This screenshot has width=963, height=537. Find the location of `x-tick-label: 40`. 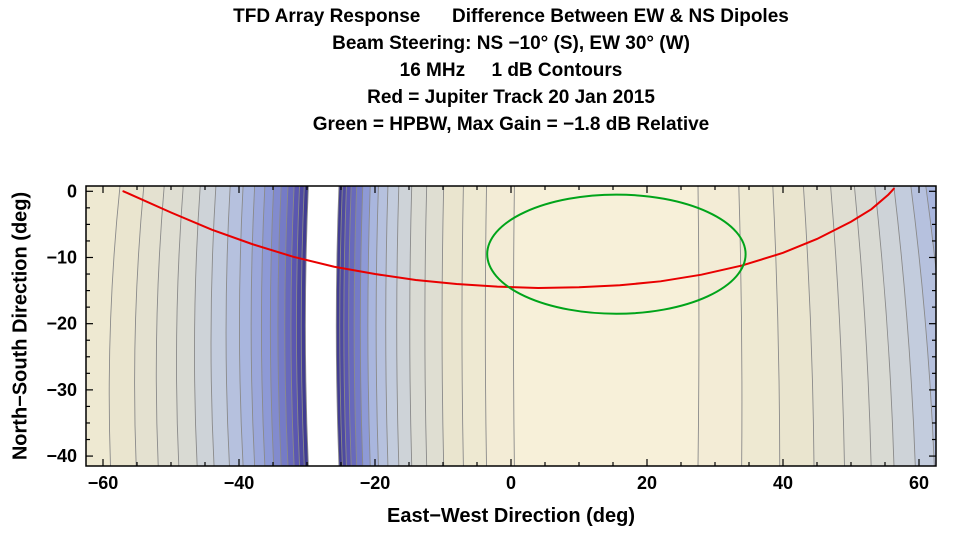

x-tick-label: 40 is located at coordinates (783, 483).